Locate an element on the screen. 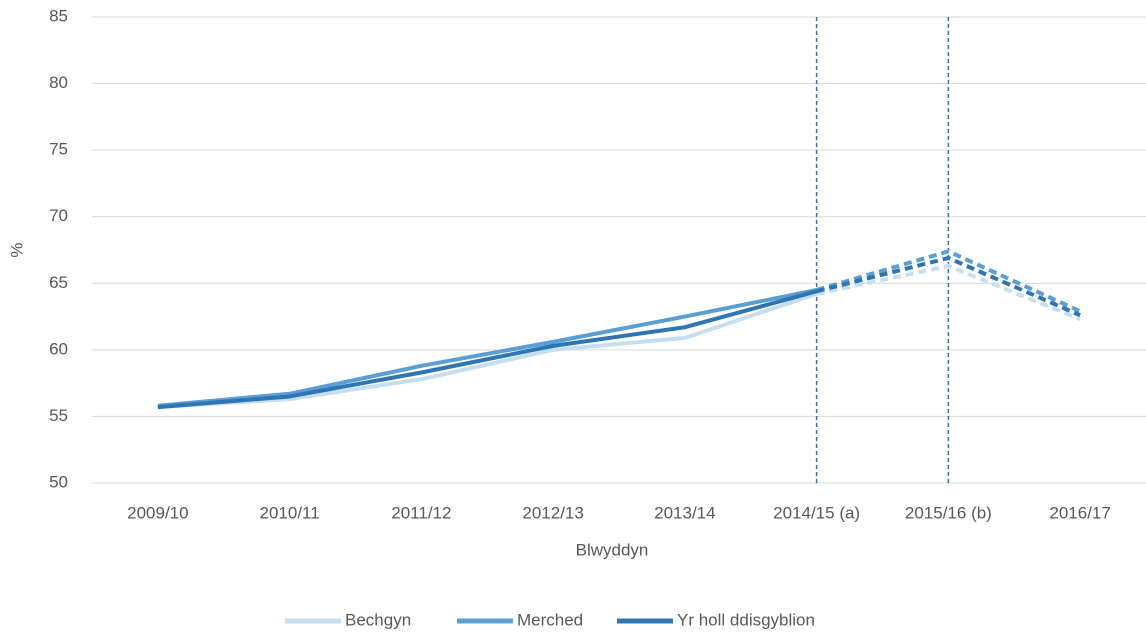 The height and width of the screenshot is (638, 1146). y-tick-label: 50 is located at coordinates (58, 481).